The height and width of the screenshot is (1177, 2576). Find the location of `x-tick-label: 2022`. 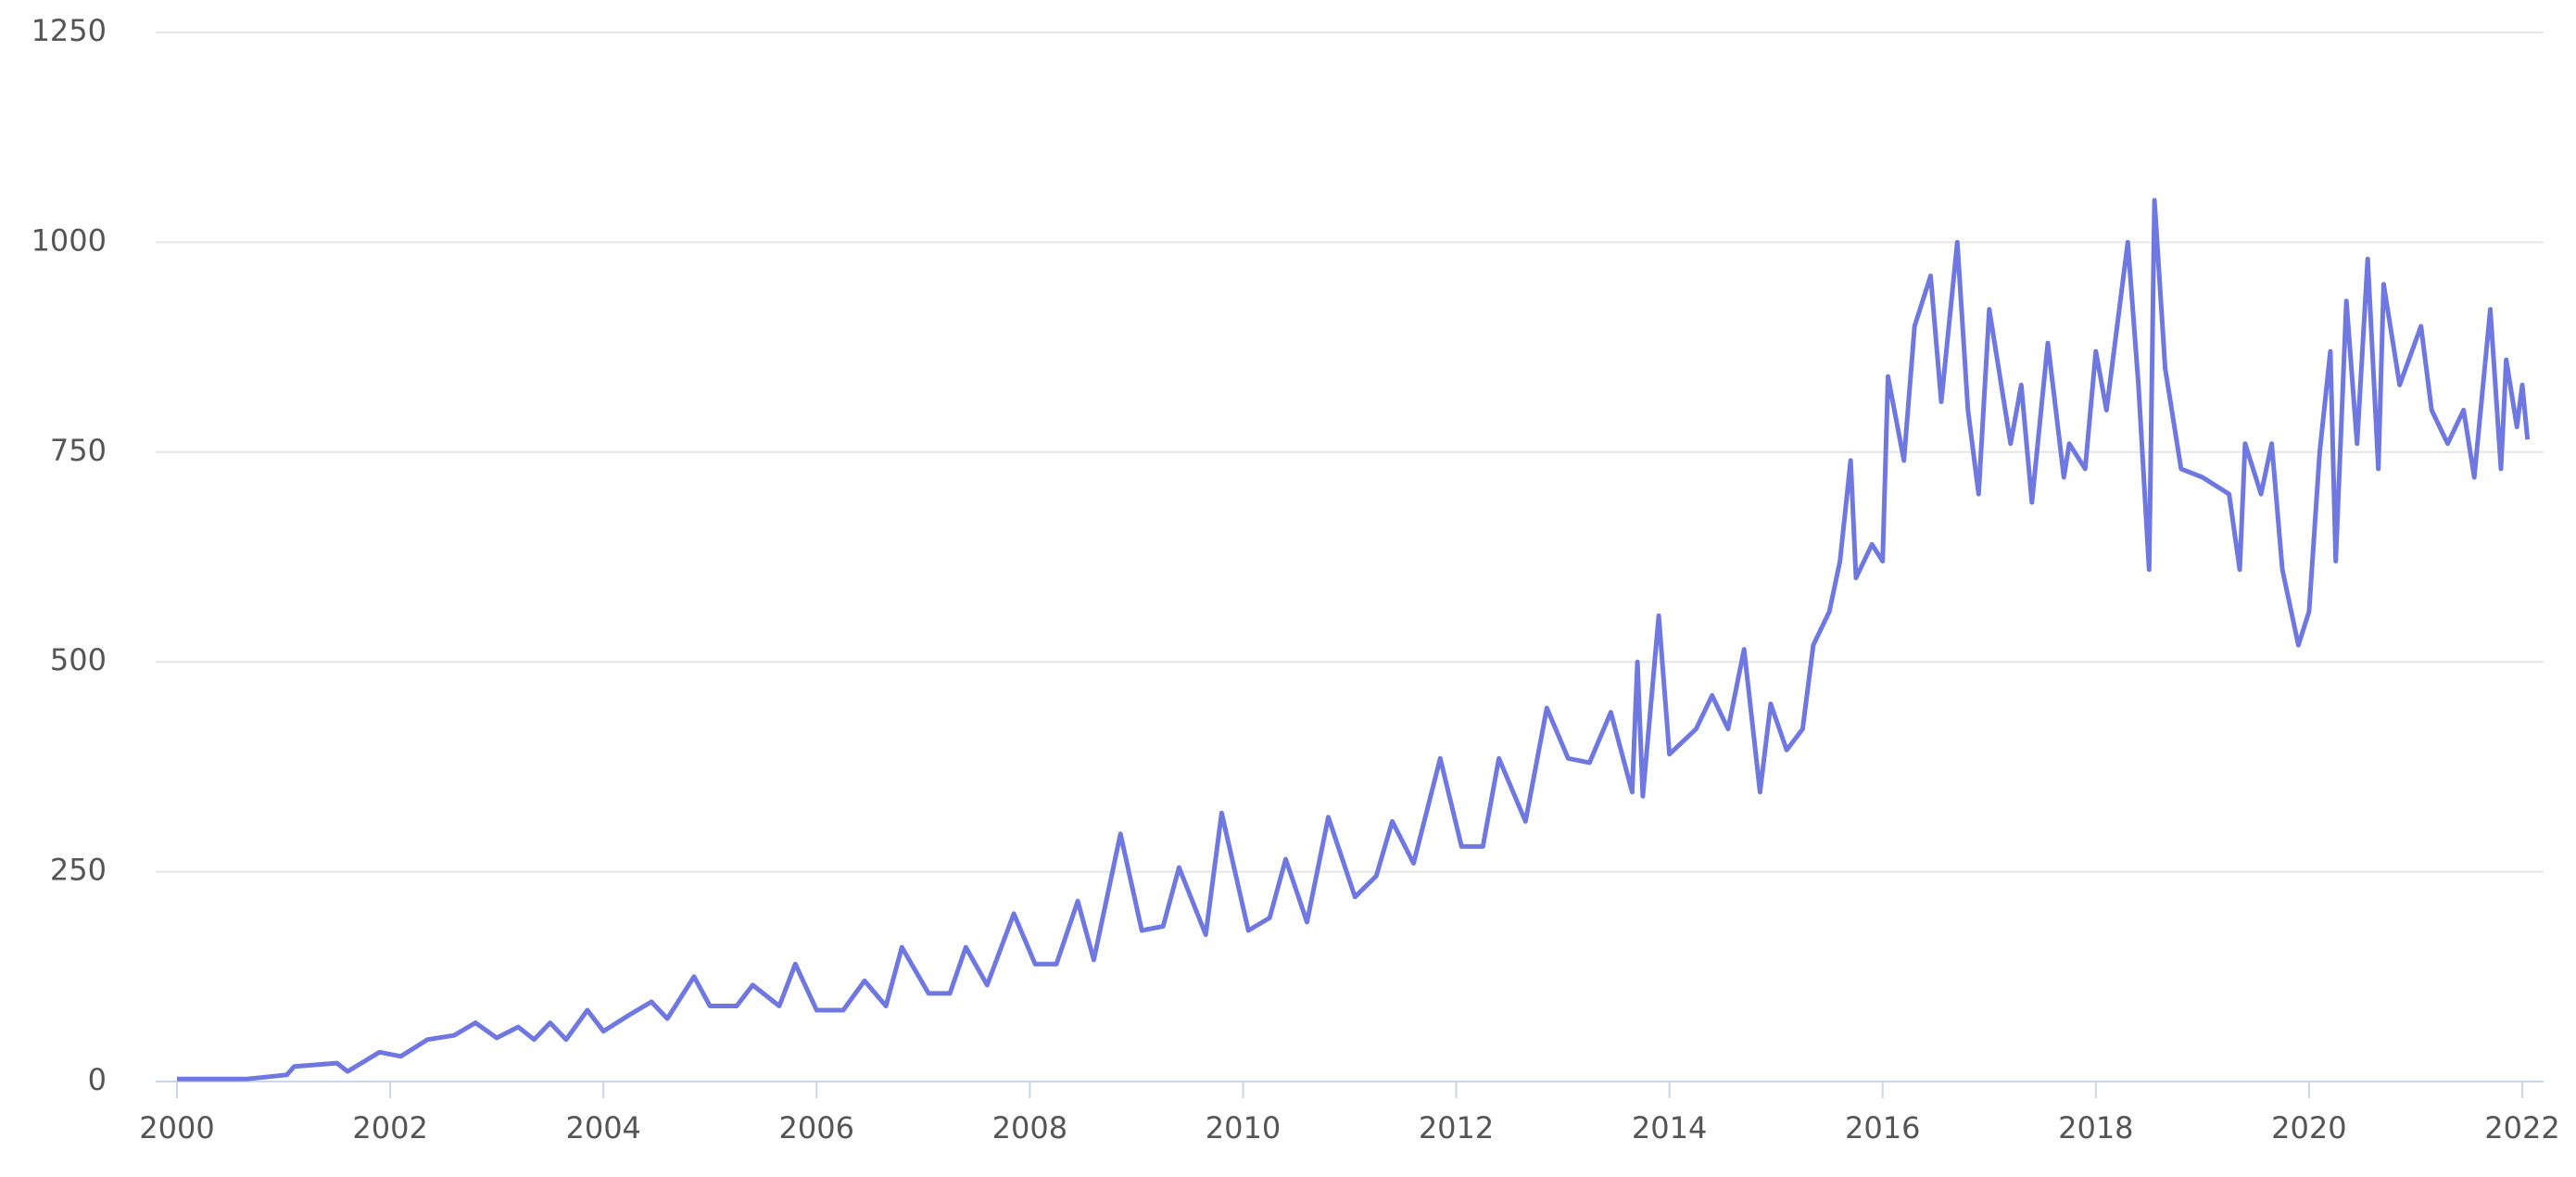

x-tick-label: 2022 is located at coordinates (2521, 1127).